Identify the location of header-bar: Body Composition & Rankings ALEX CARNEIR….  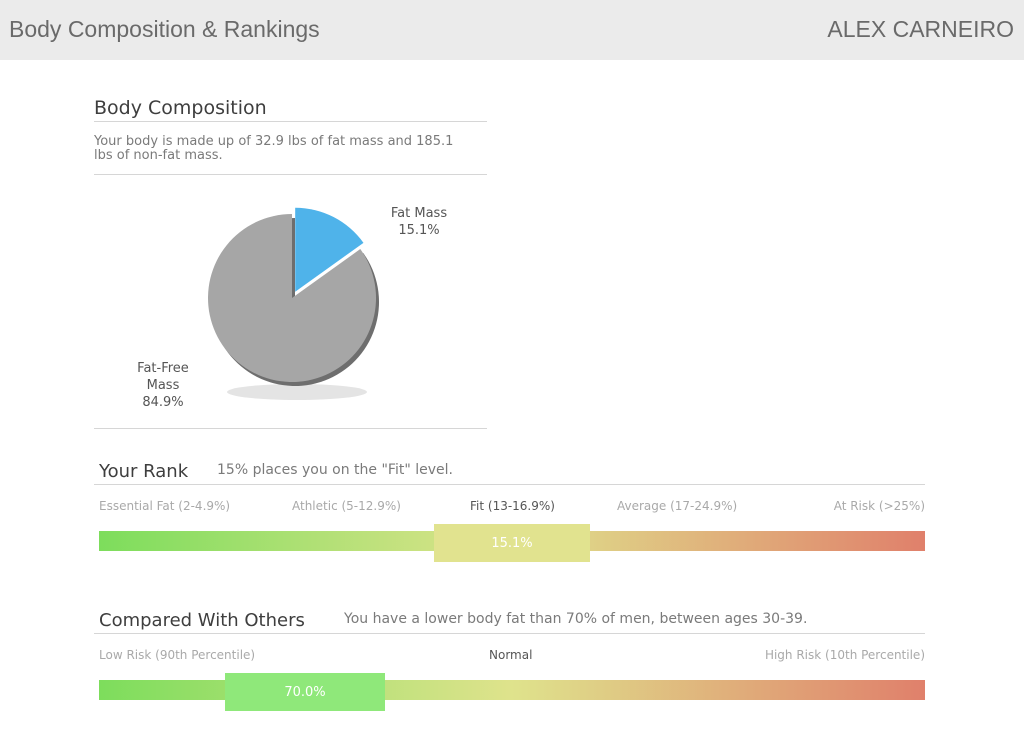
(512, 30).